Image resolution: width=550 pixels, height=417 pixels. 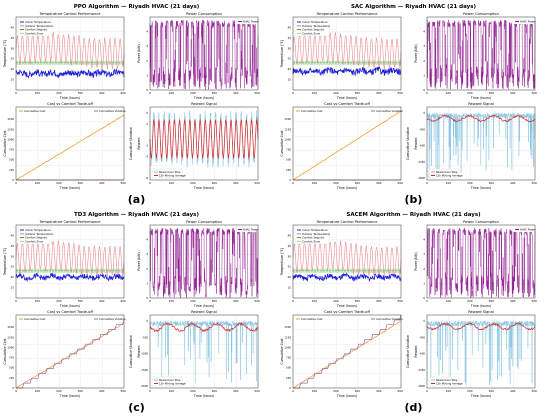 What do you see at coordinates (70, 354) in the screenshot?
I see `cumulative-violation-line` at bounding box center [70, 354].